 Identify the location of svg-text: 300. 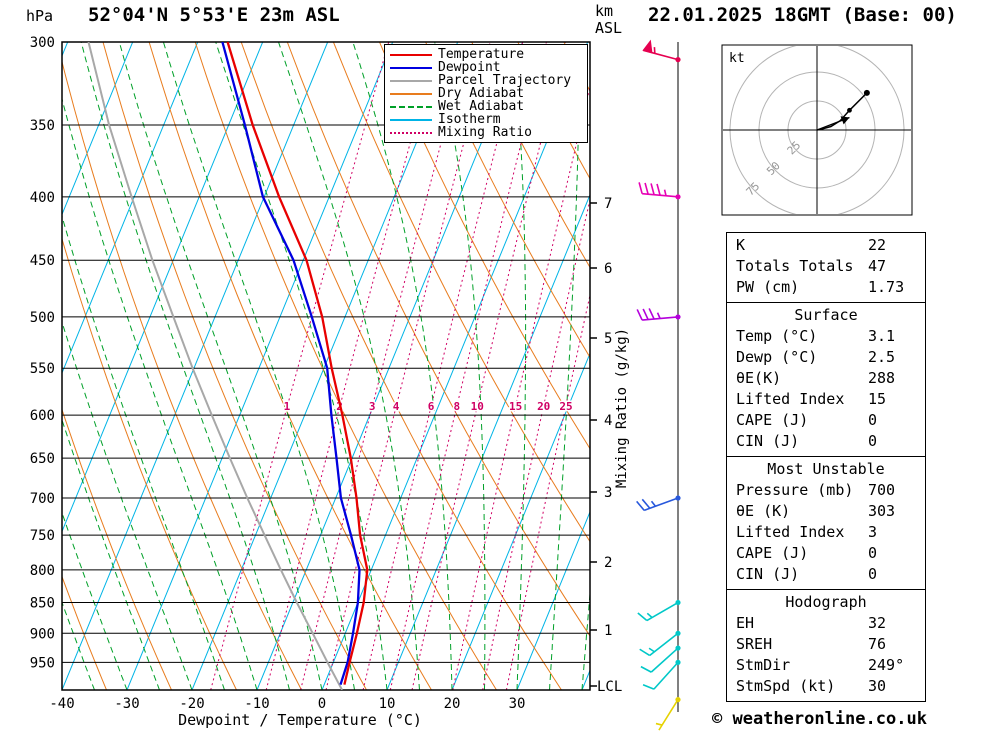
(42, 43).